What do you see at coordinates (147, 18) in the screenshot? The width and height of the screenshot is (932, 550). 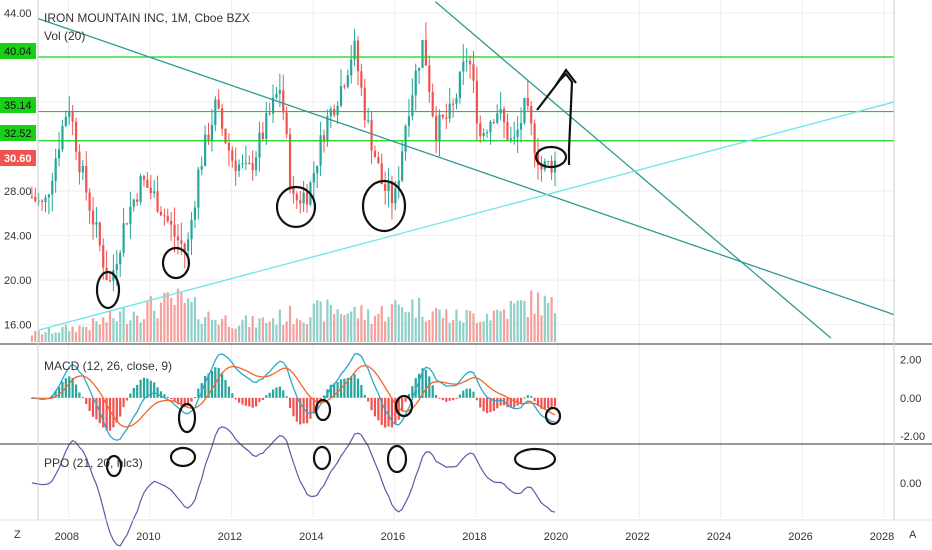 I see `chart-title: IRON MOUNTAIN INC, 1M, Cboe BZX` at bounding box center [147, 18].